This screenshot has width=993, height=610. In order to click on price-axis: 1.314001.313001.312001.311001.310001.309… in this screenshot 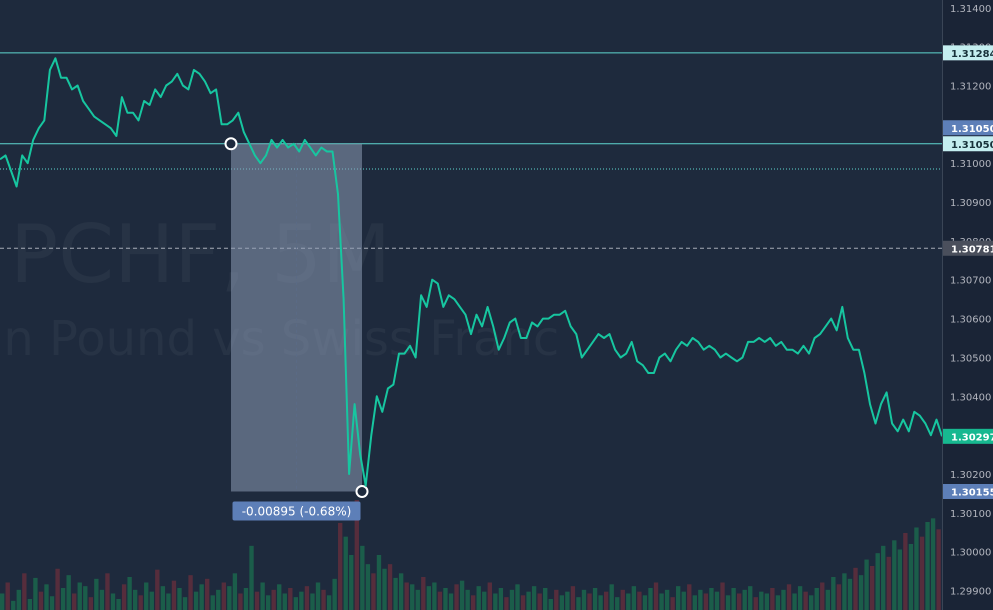, I will do `click(967, 305)`.